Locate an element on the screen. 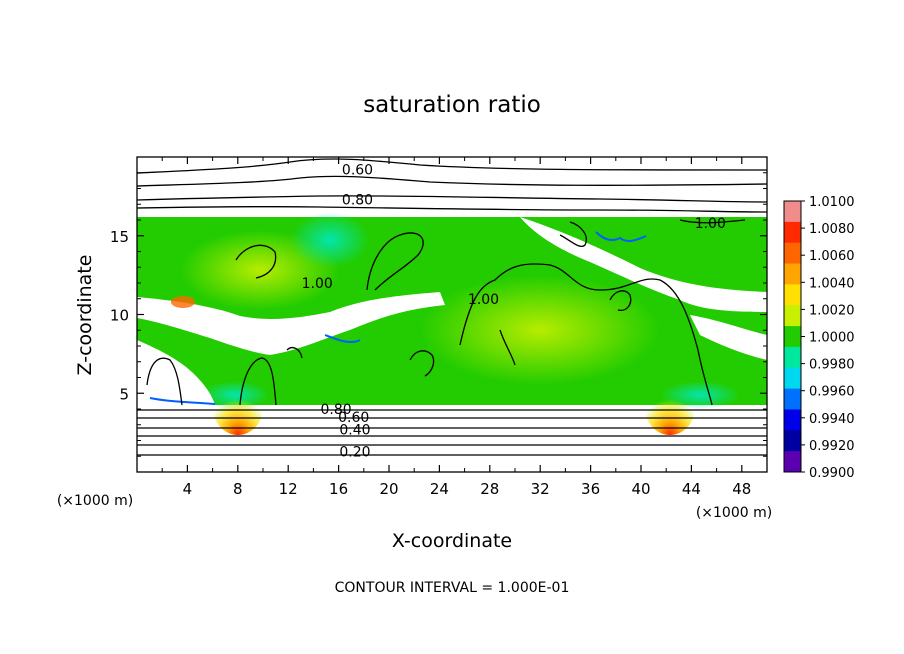 Image resolution: width=904 pixels, height=654 pixels. colorbar-label: 1.0020 is located at coordinates (832, 310).